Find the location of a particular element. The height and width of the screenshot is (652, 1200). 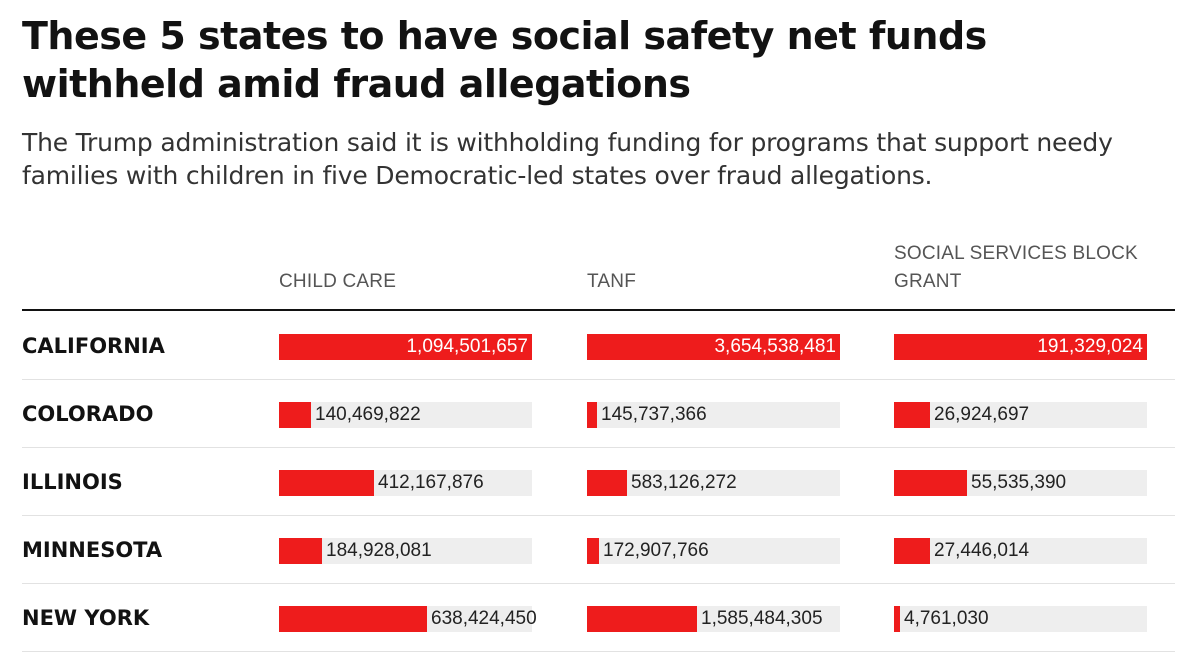

state-label: COLORADO is located at coordinates (88, 414).